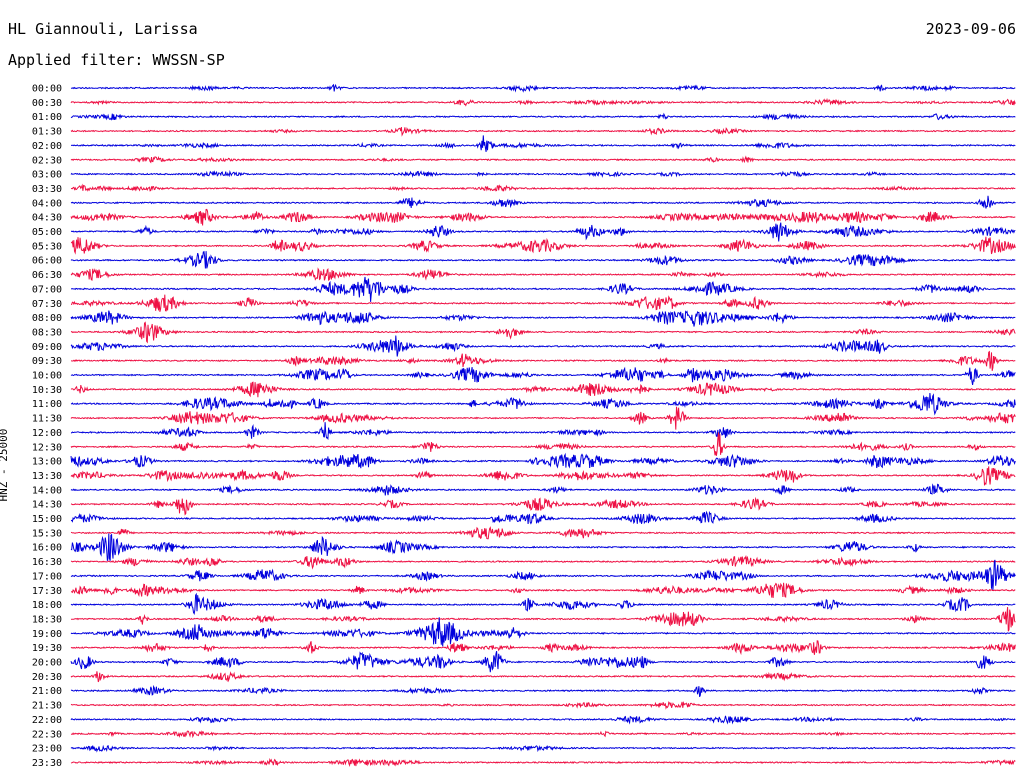 The height and width of the screenshot is (780, 1024). What do you see at coordinates (47, 490) in the screenshot?
I see `row-time-label: 14:00` at bounding box center [47, 490].